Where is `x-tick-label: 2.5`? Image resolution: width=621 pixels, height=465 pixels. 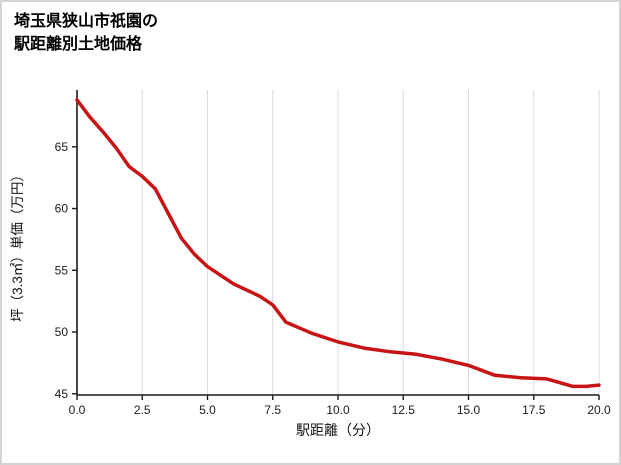 x-tick-label: 2.5 is located at coordinates (142, 410).